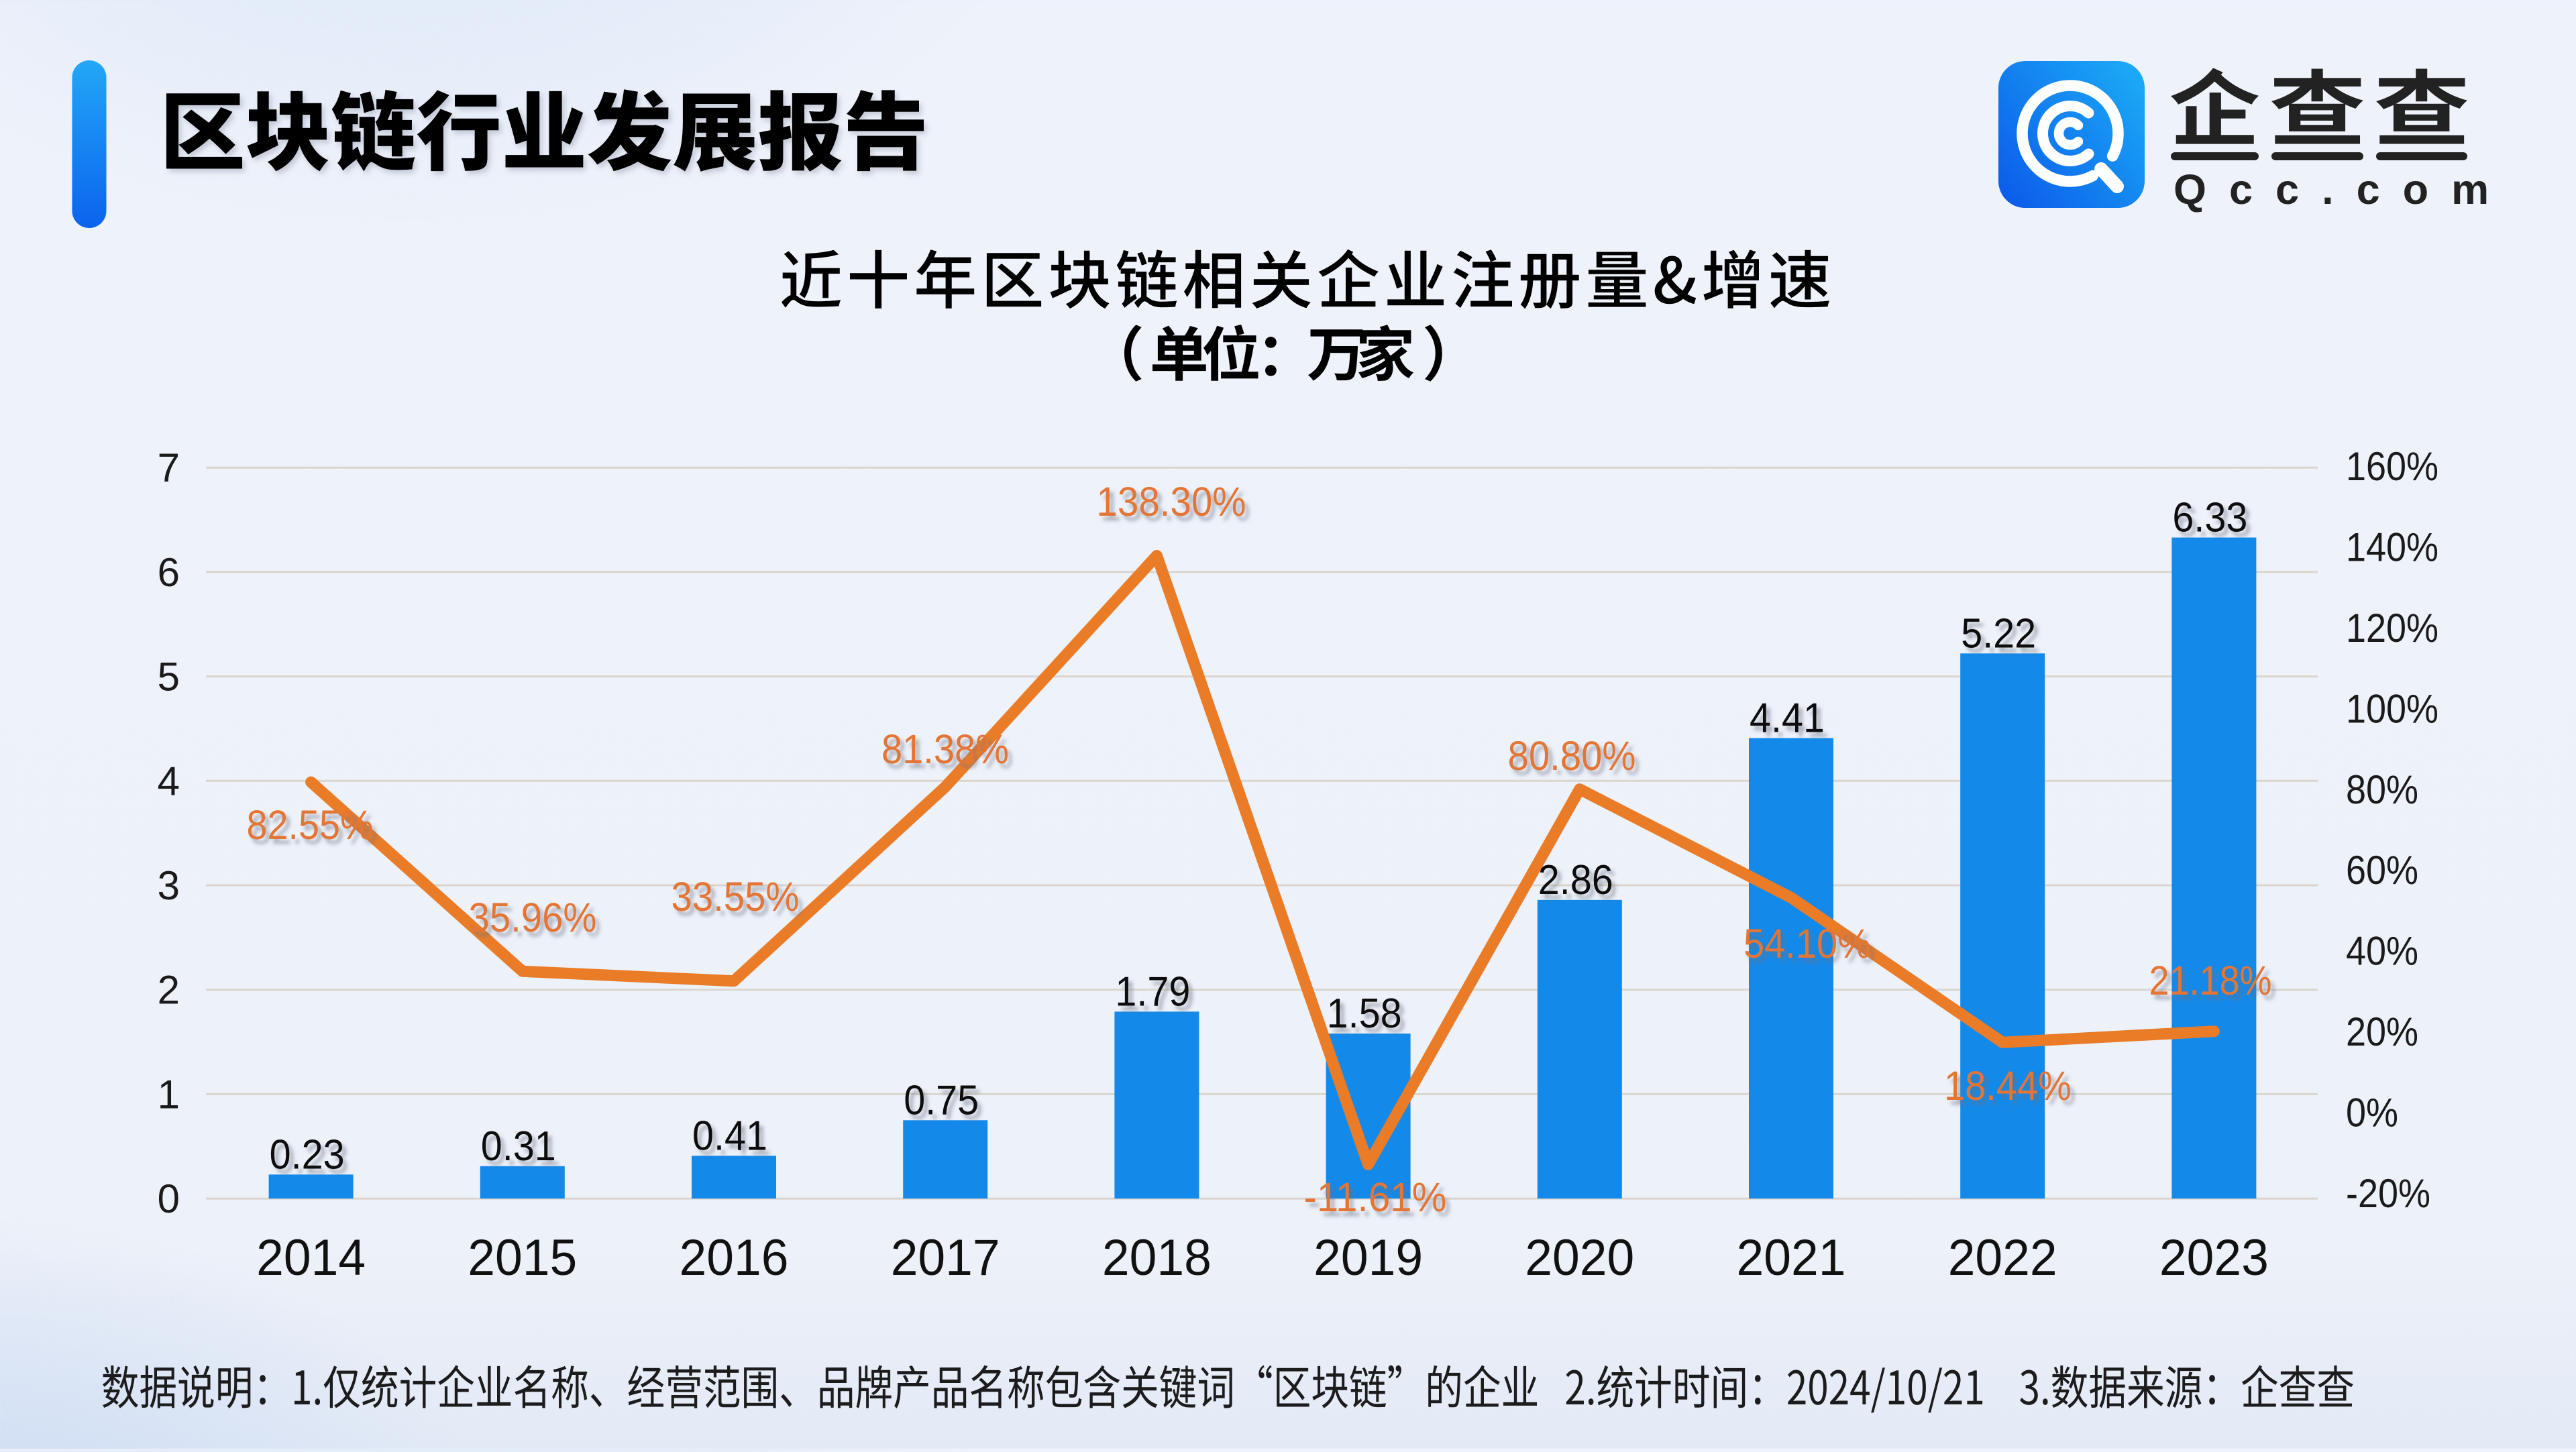  Describe the element at coordinates (2214, 1257) in the screenshot. I see `svg-text: 2023` at that location.